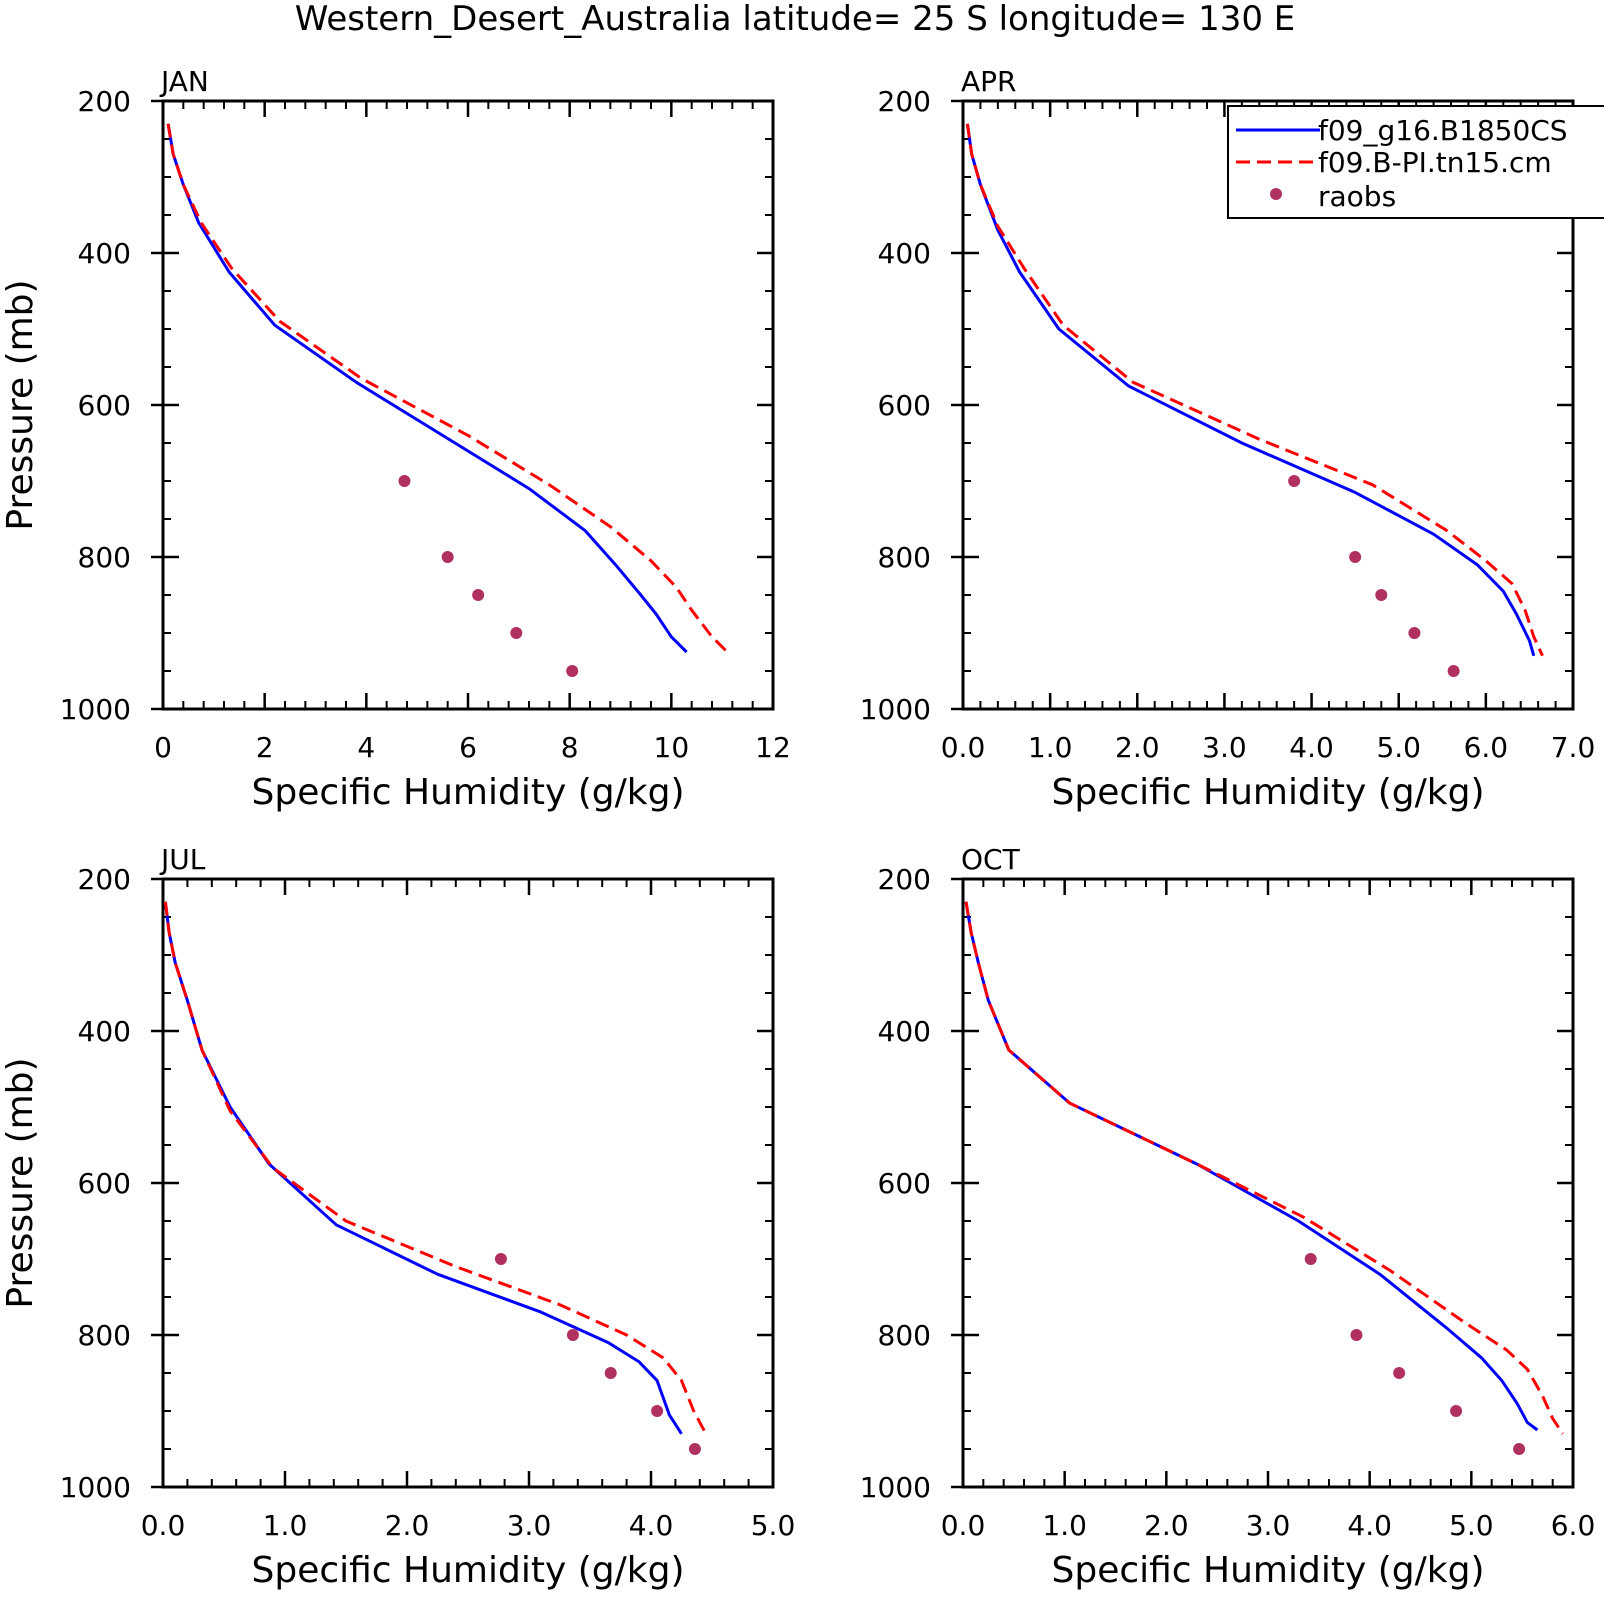 The image size is (1604, 1602). I want to click on panel-label: JAN, so click(184, 81).